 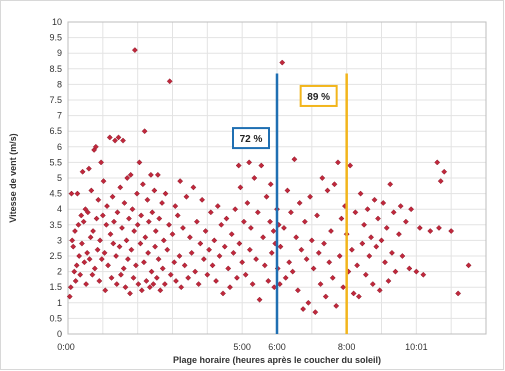 I want to click on y-tick-label: 3, so click(x=59, y=240).